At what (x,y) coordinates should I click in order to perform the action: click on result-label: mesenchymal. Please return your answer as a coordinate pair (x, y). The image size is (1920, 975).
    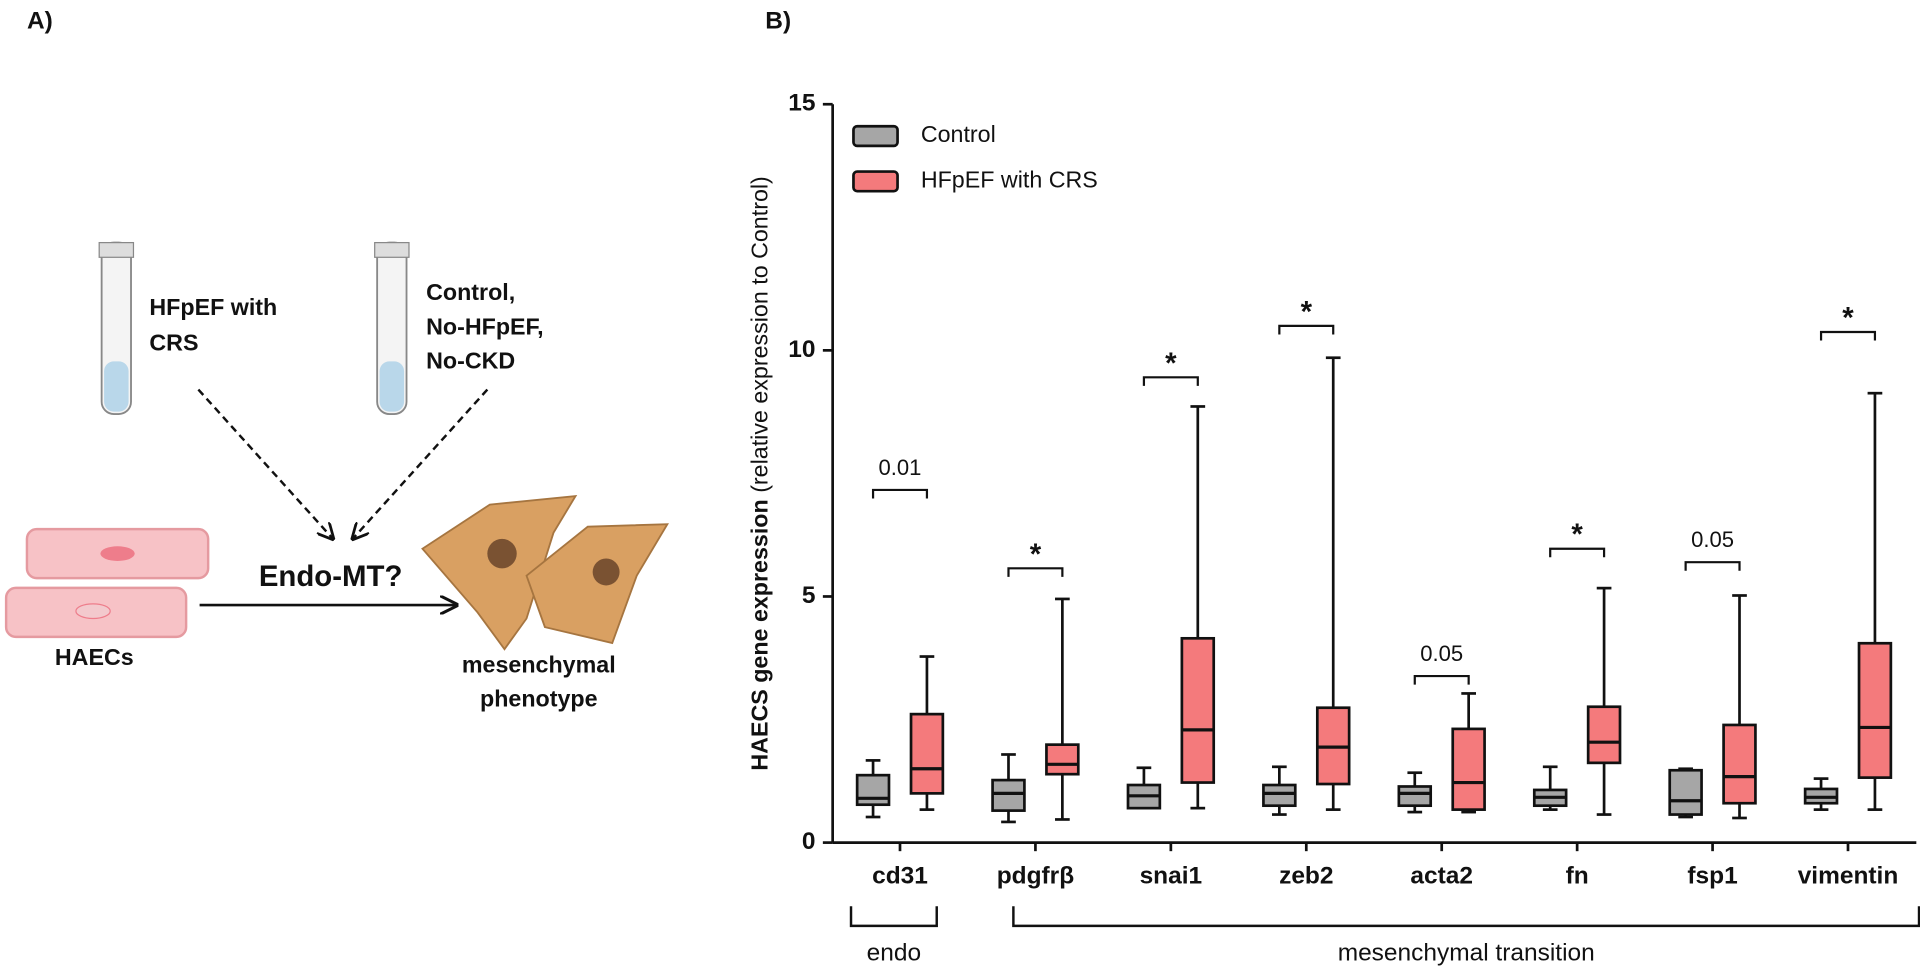
    Looking at the image, I should click on (539, 664).